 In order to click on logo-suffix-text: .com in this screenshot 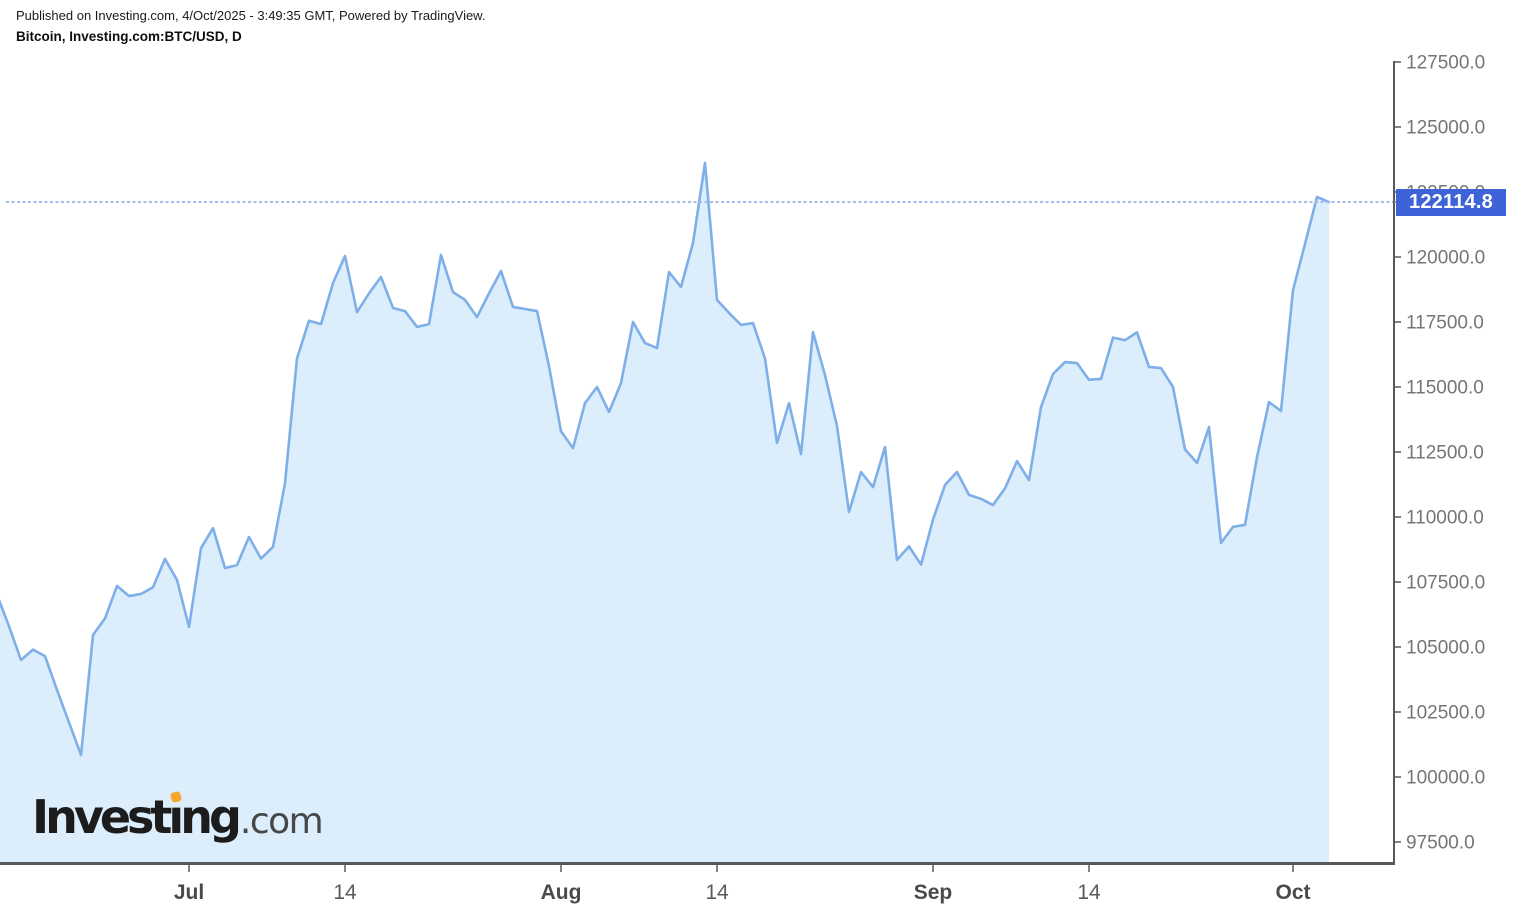, I will do `click(281, 821)`.